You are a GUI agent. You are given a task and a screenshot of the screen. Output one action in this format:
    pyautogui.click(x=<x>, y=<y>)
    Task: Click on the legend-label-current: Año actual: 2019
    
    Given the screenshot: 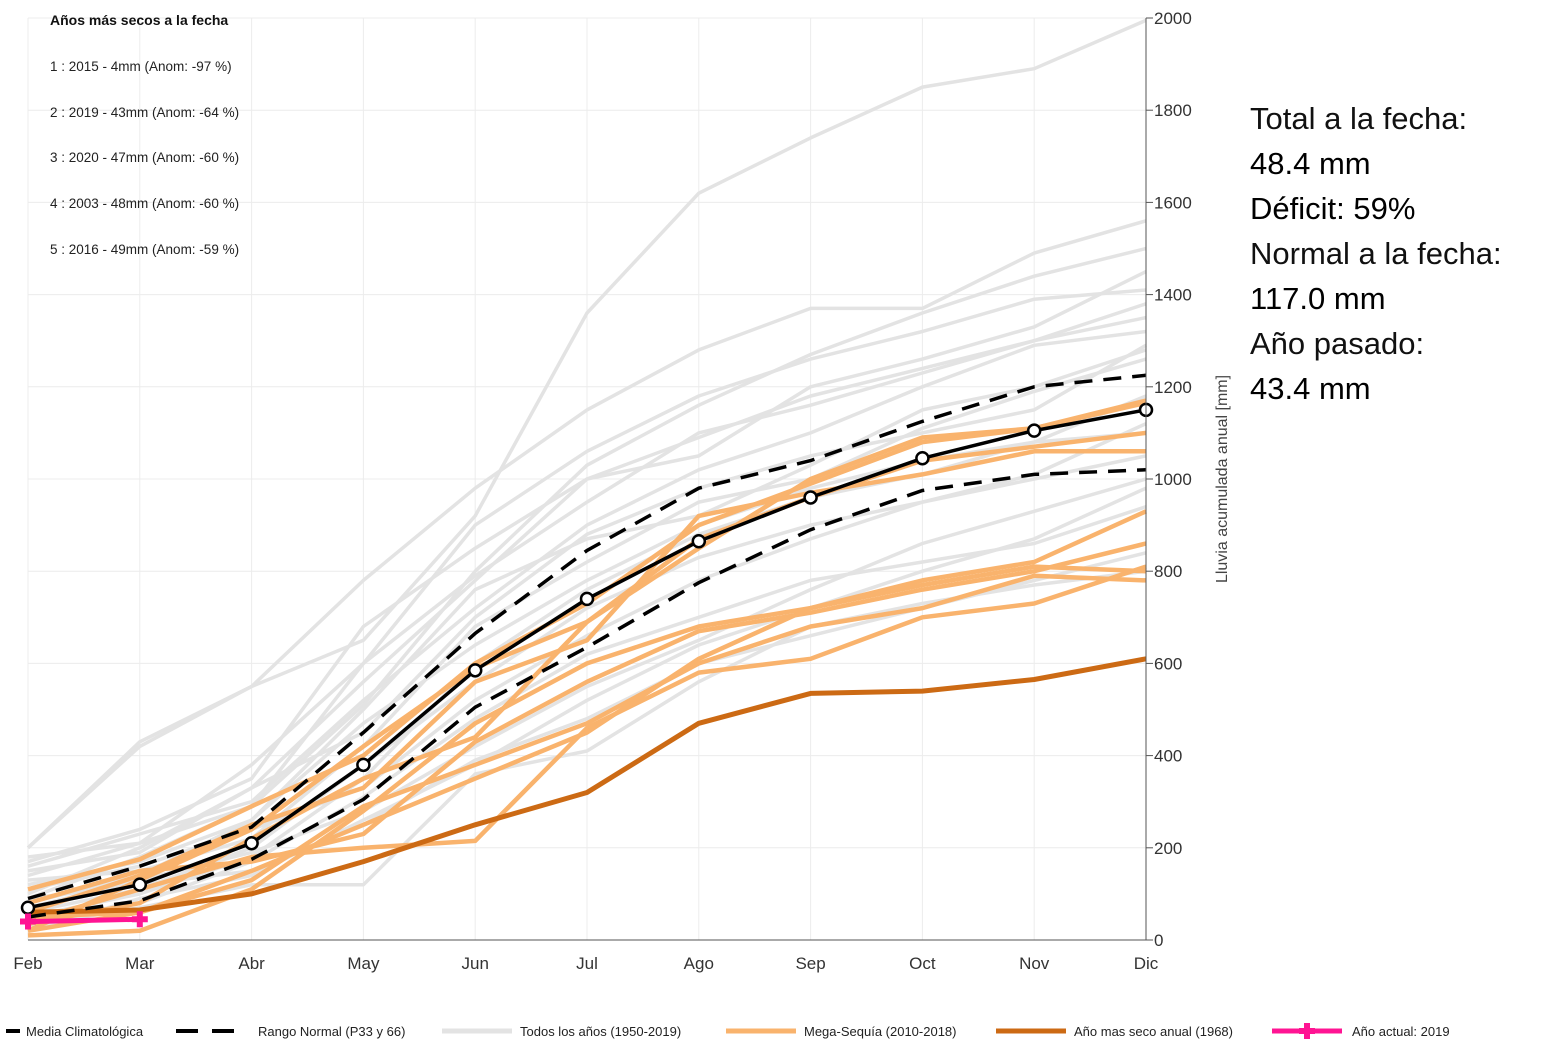 What is the action you would take?
    pyautogui.click(x=1401, y=1031)
    